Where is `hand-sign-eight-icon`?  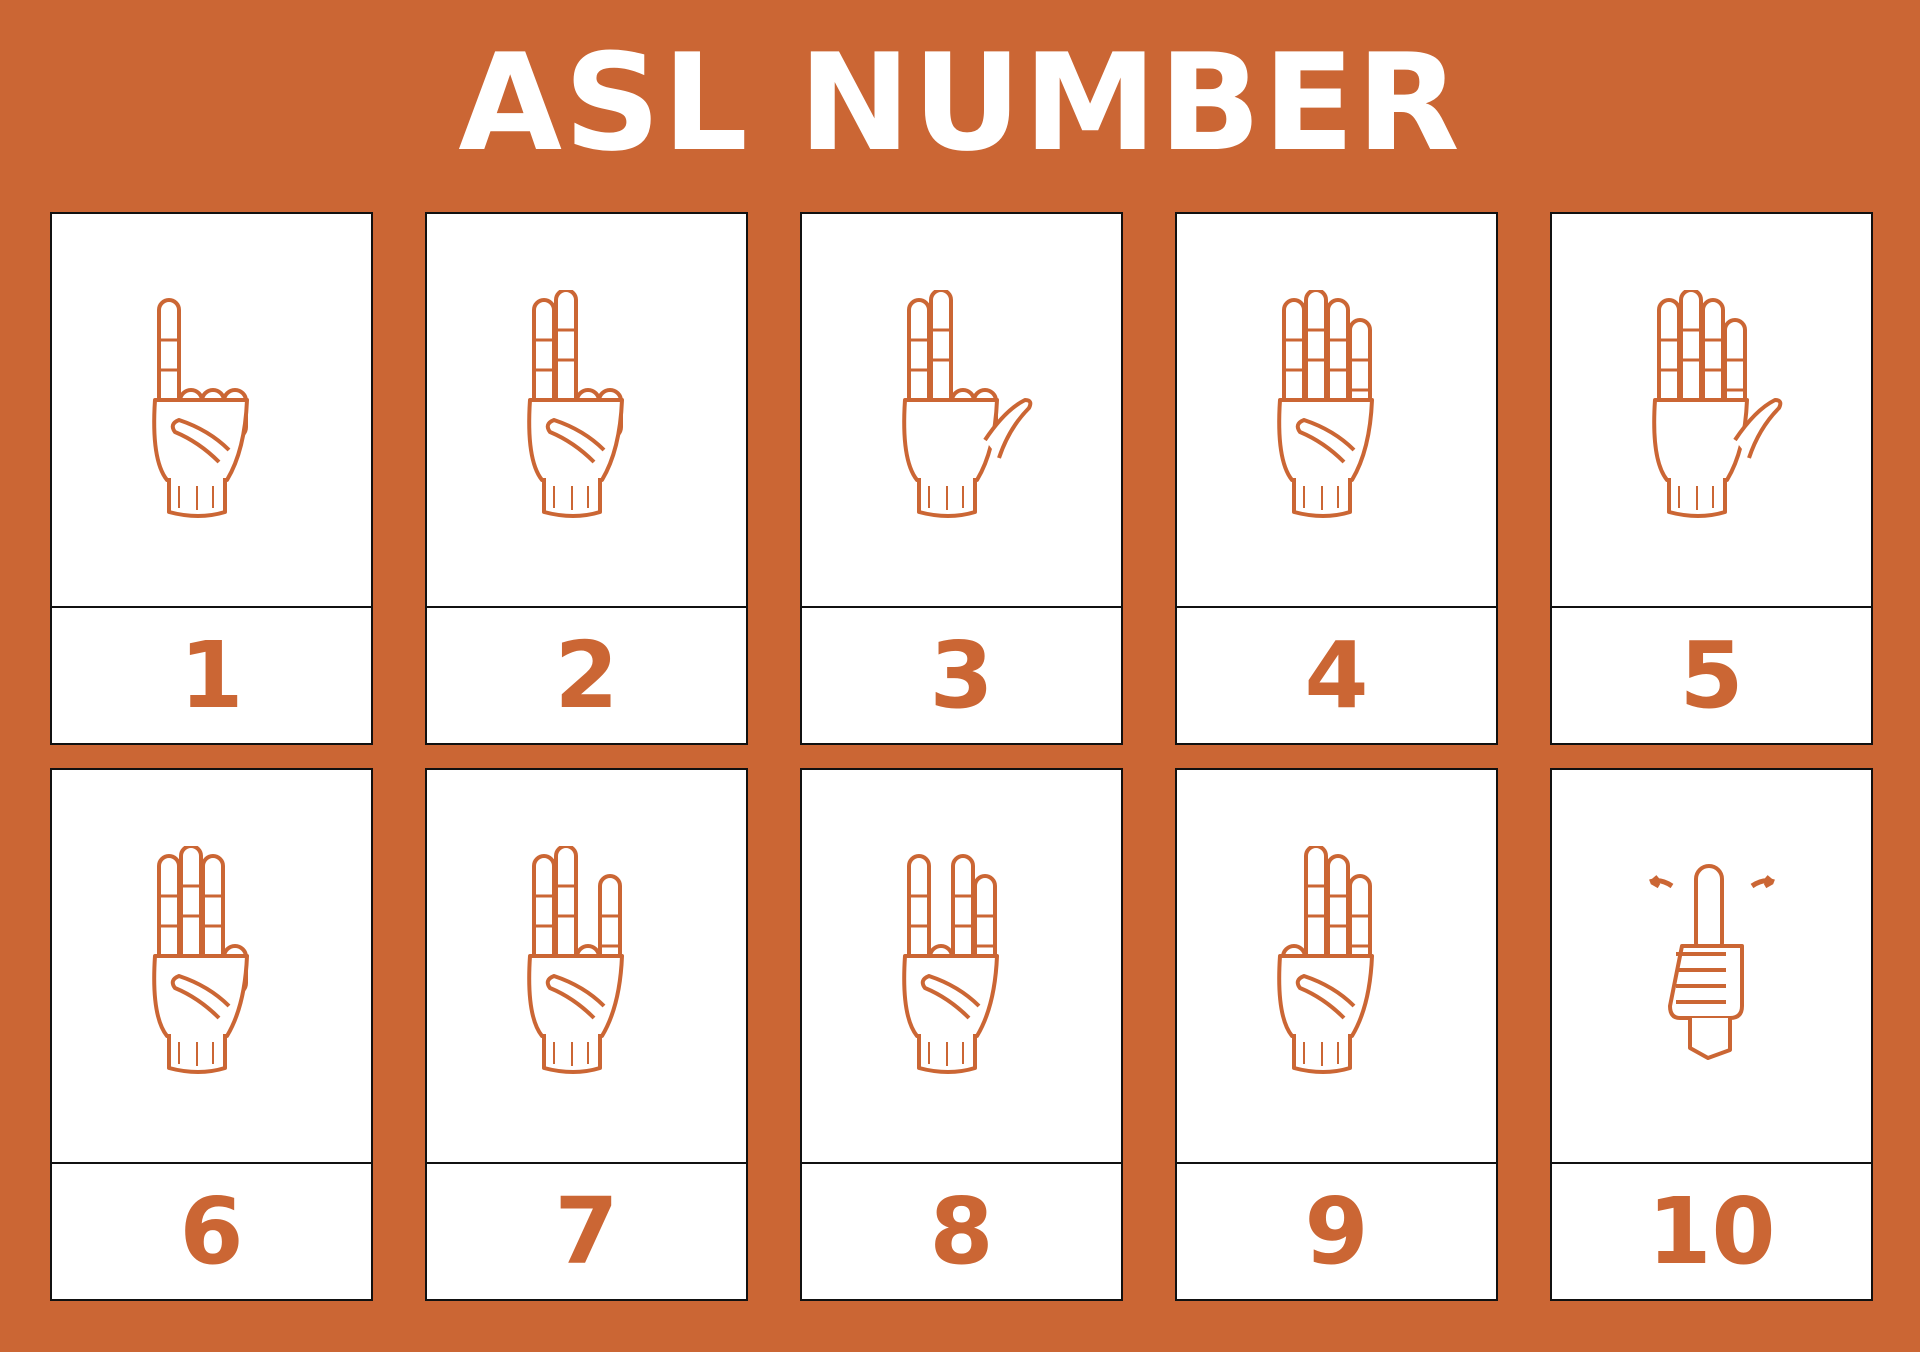
hand-sign-eight-icon is located at coordinates (961, 967).